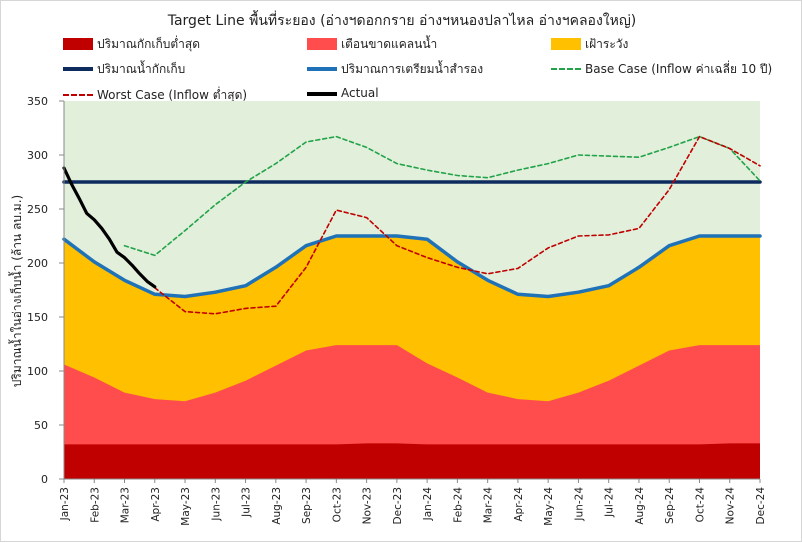  What do you see at coordinates (216, 504) in the screenshot?
I see `x-tick-label-5: Jun-23` at bounding box center [216, 504].